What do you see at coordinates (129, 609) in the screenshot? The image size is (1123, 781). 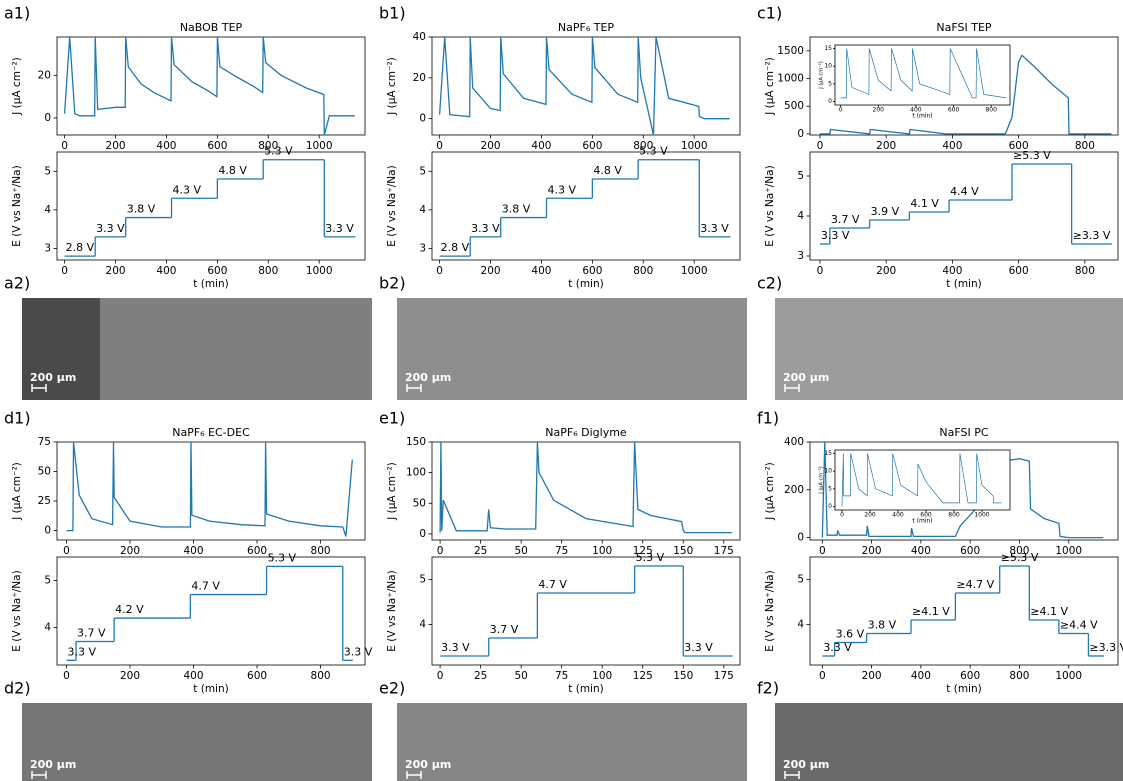 I see `step-label: 4.2 V` at bounding box center [129, 609].